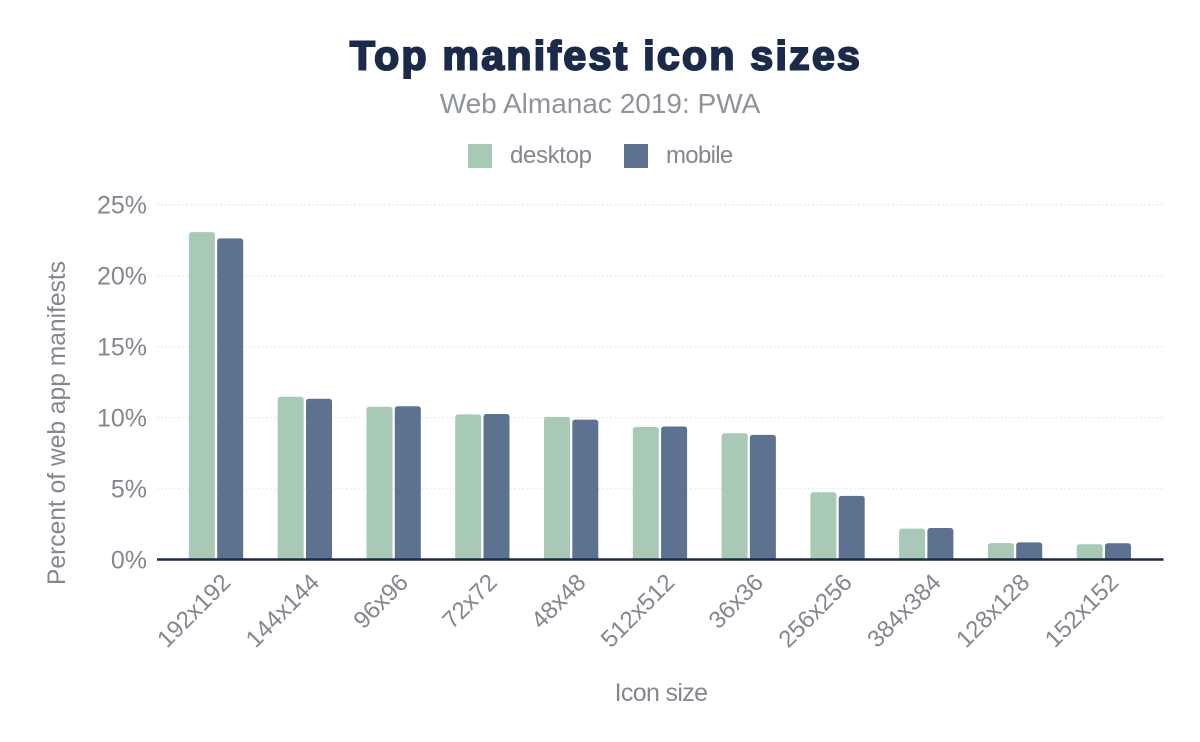 Image resolution: width=1200 pixels, height=742 pixels. What do you see at coordinates (122, 206) in the screenshot?
I see `svg-text: 25%` at bounding box center [122, 206].